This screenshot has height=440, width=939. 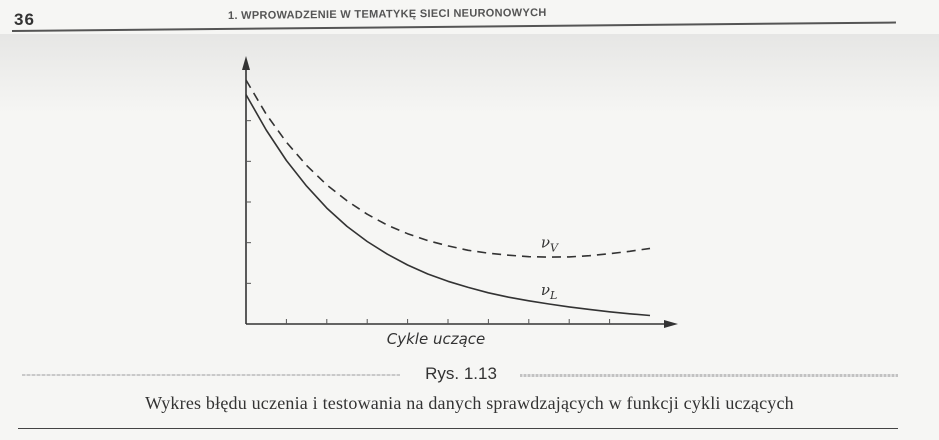 I want to click on caption-rule-left, so click(x=211, y=375).